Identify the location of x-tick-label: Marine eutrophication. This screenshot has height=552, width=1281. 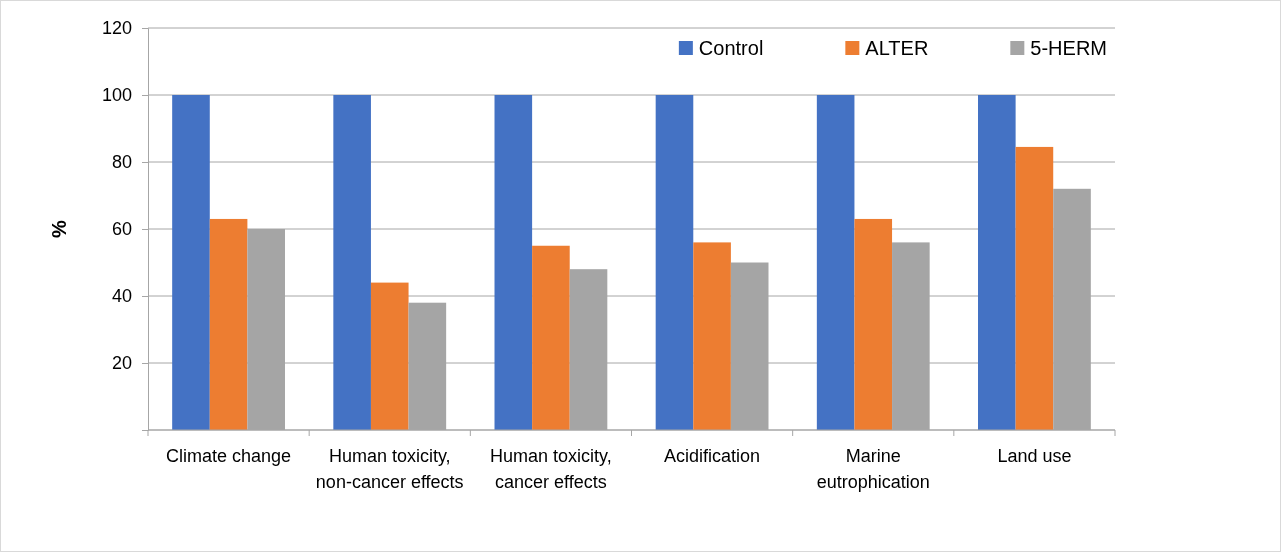
(873, 469).